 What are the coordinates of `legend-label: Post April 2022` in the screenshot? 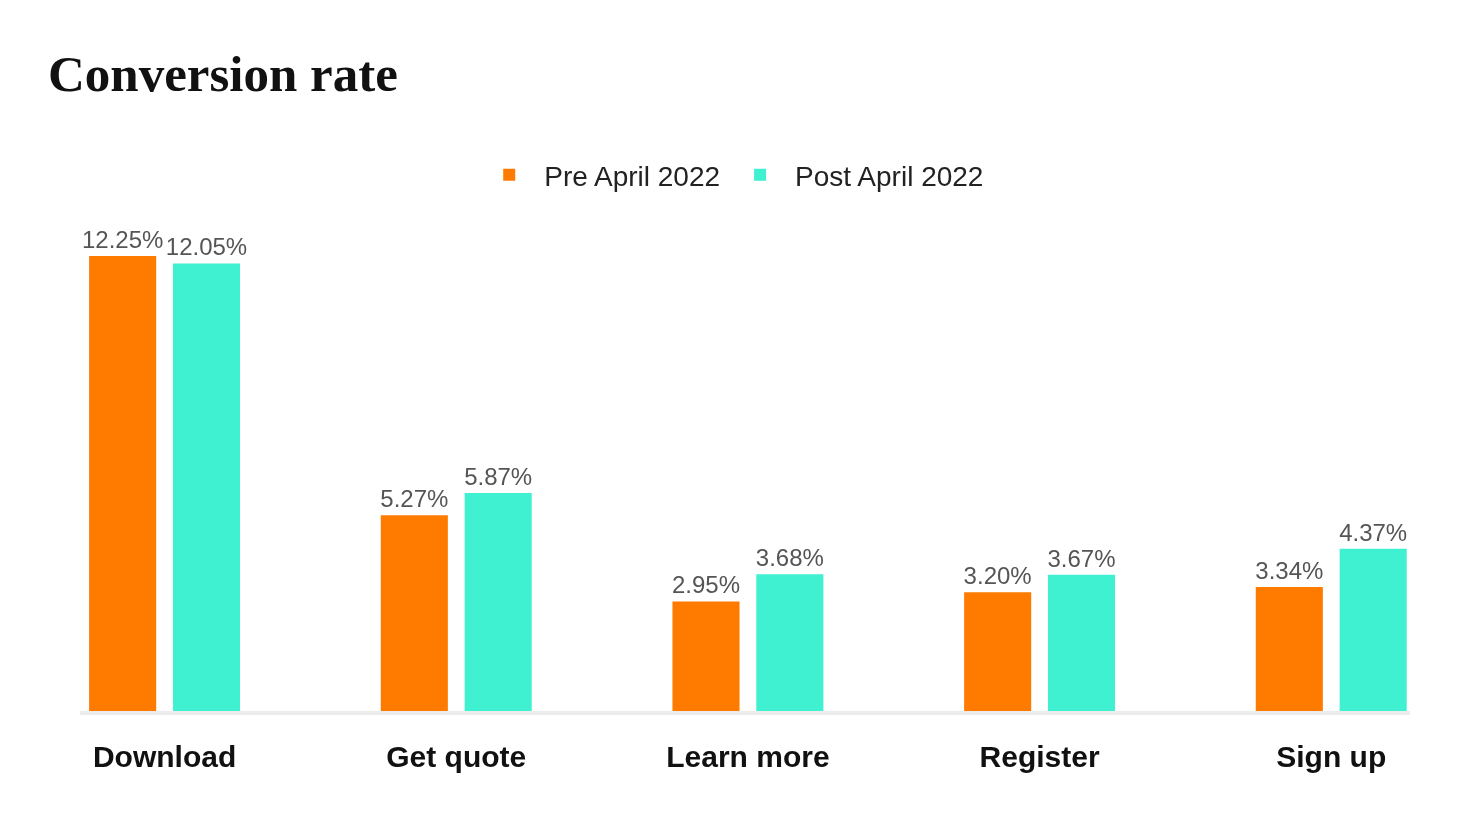 It's located at (889, 176).